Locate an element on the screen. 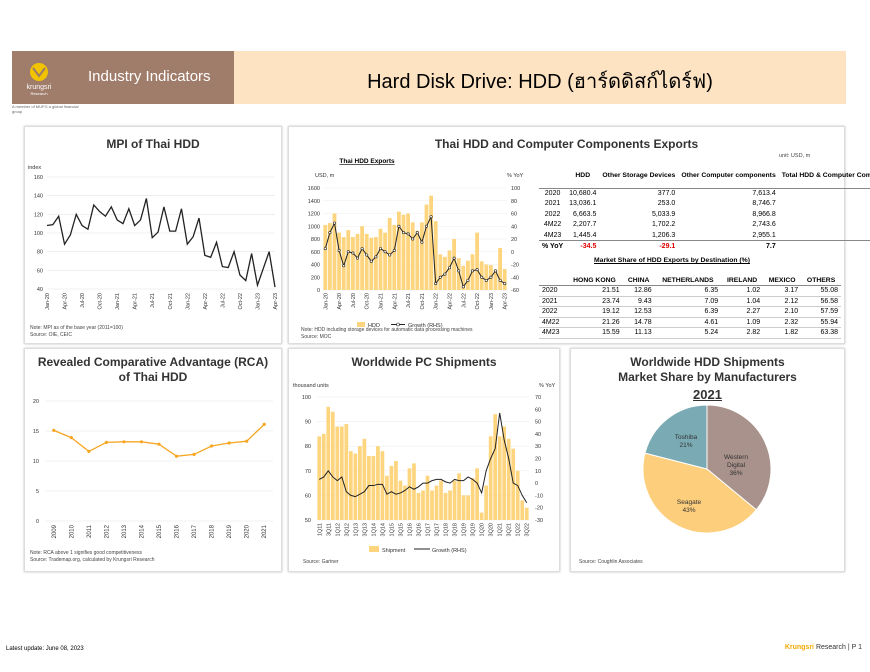 The image size is (870, 672). pie-value: 36% is located at coordinates (735, 473).